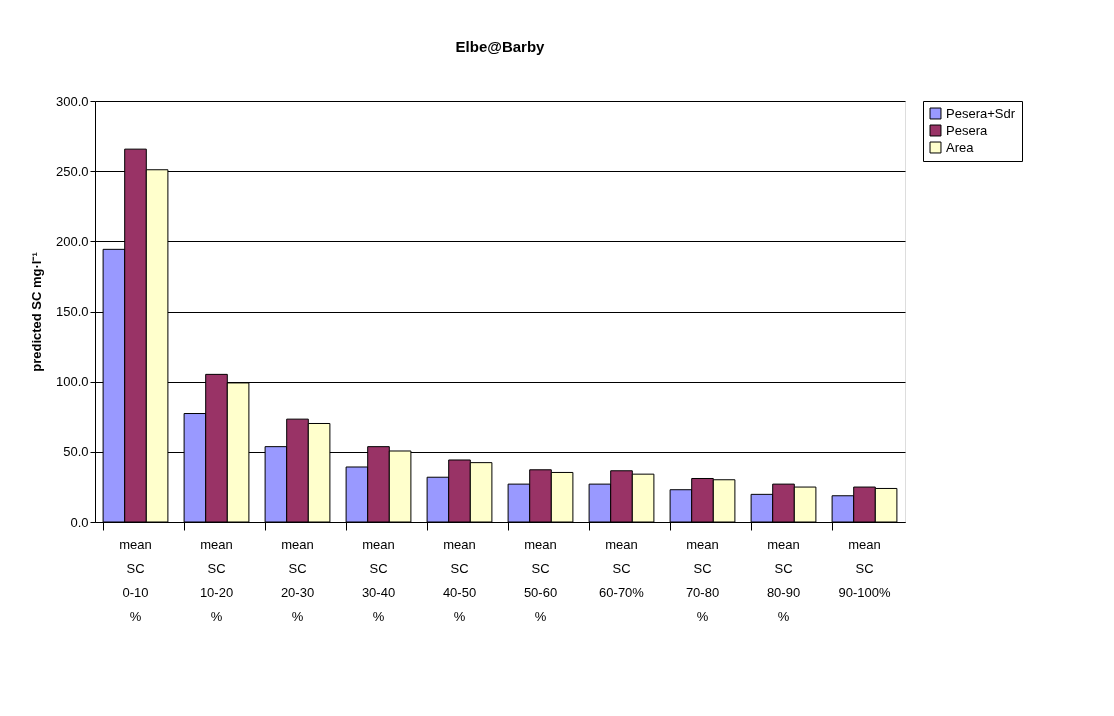  I want to click on x-tick-label: mean SC 90-100%, so click(864, 568).